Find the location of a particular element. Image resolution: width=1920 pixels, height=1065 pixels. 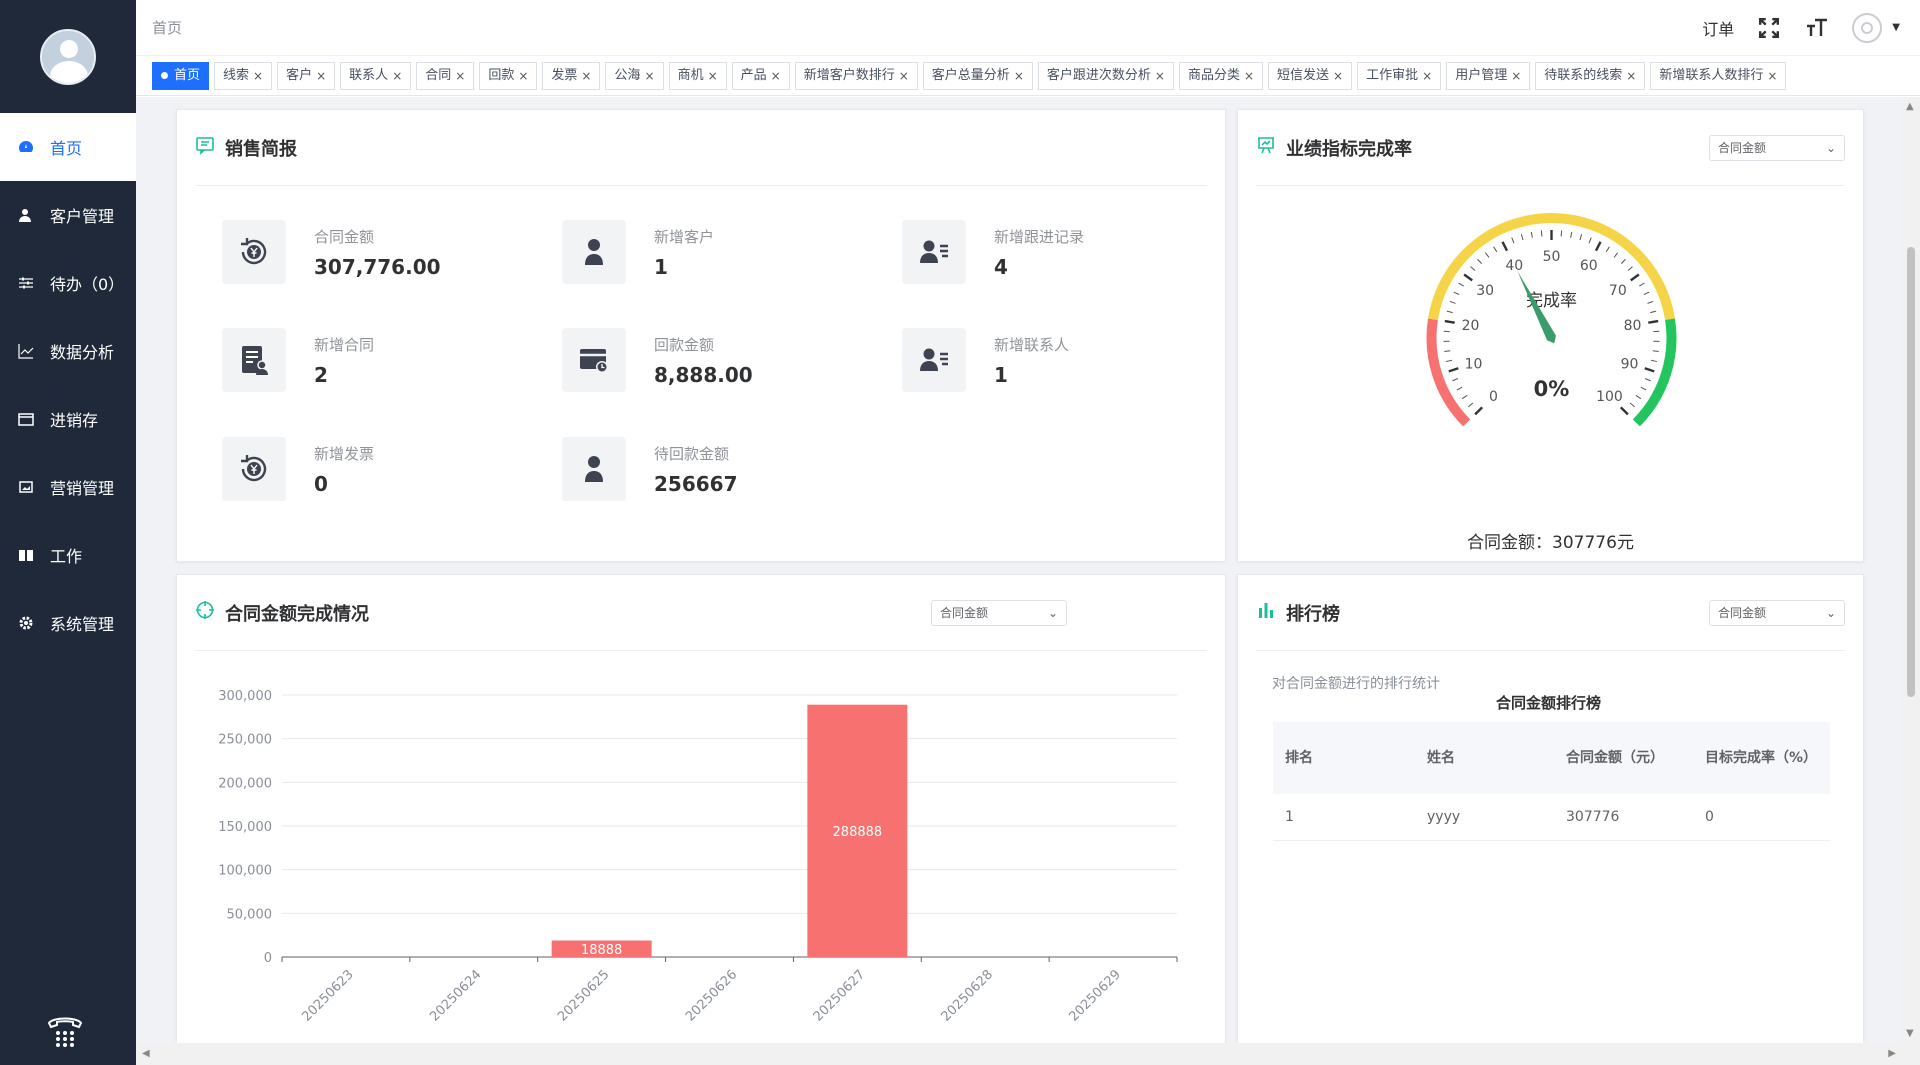

avatar is located at coordinates (68, 56).